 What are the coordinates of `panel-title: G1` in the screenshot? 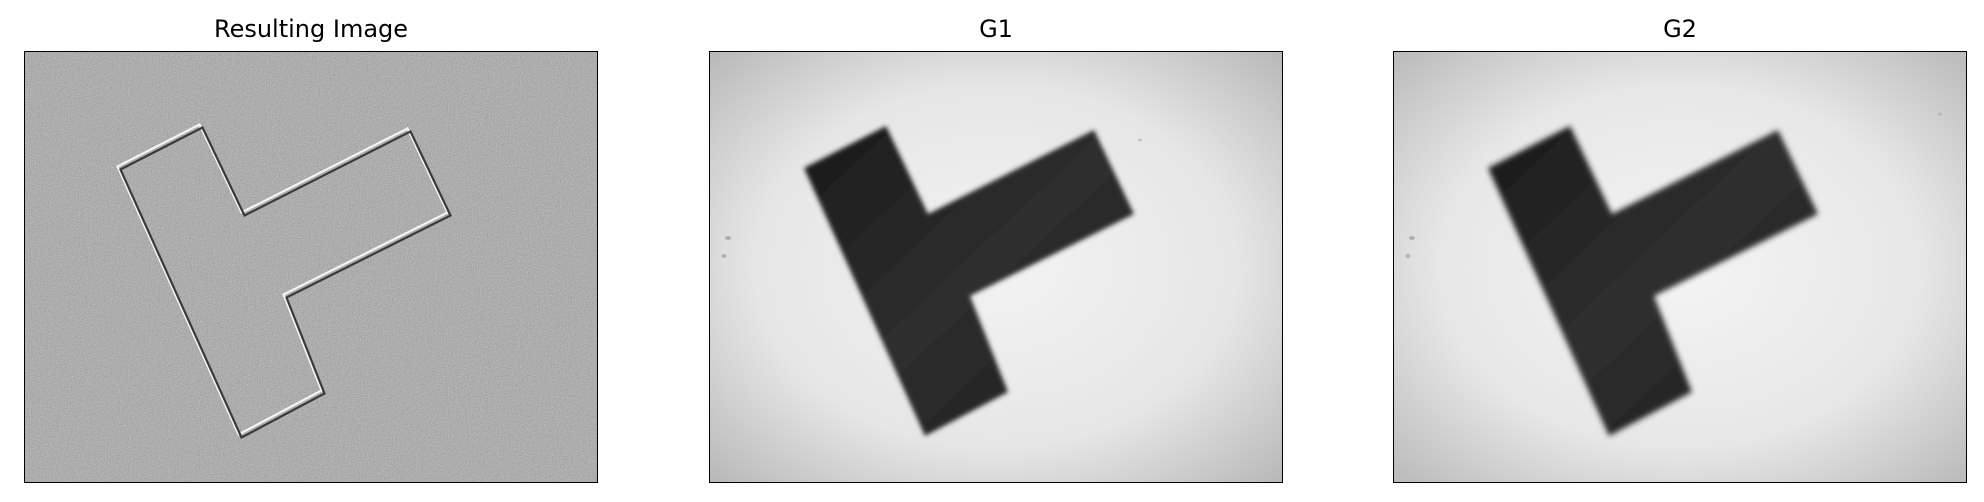 It's located at (996, 29).